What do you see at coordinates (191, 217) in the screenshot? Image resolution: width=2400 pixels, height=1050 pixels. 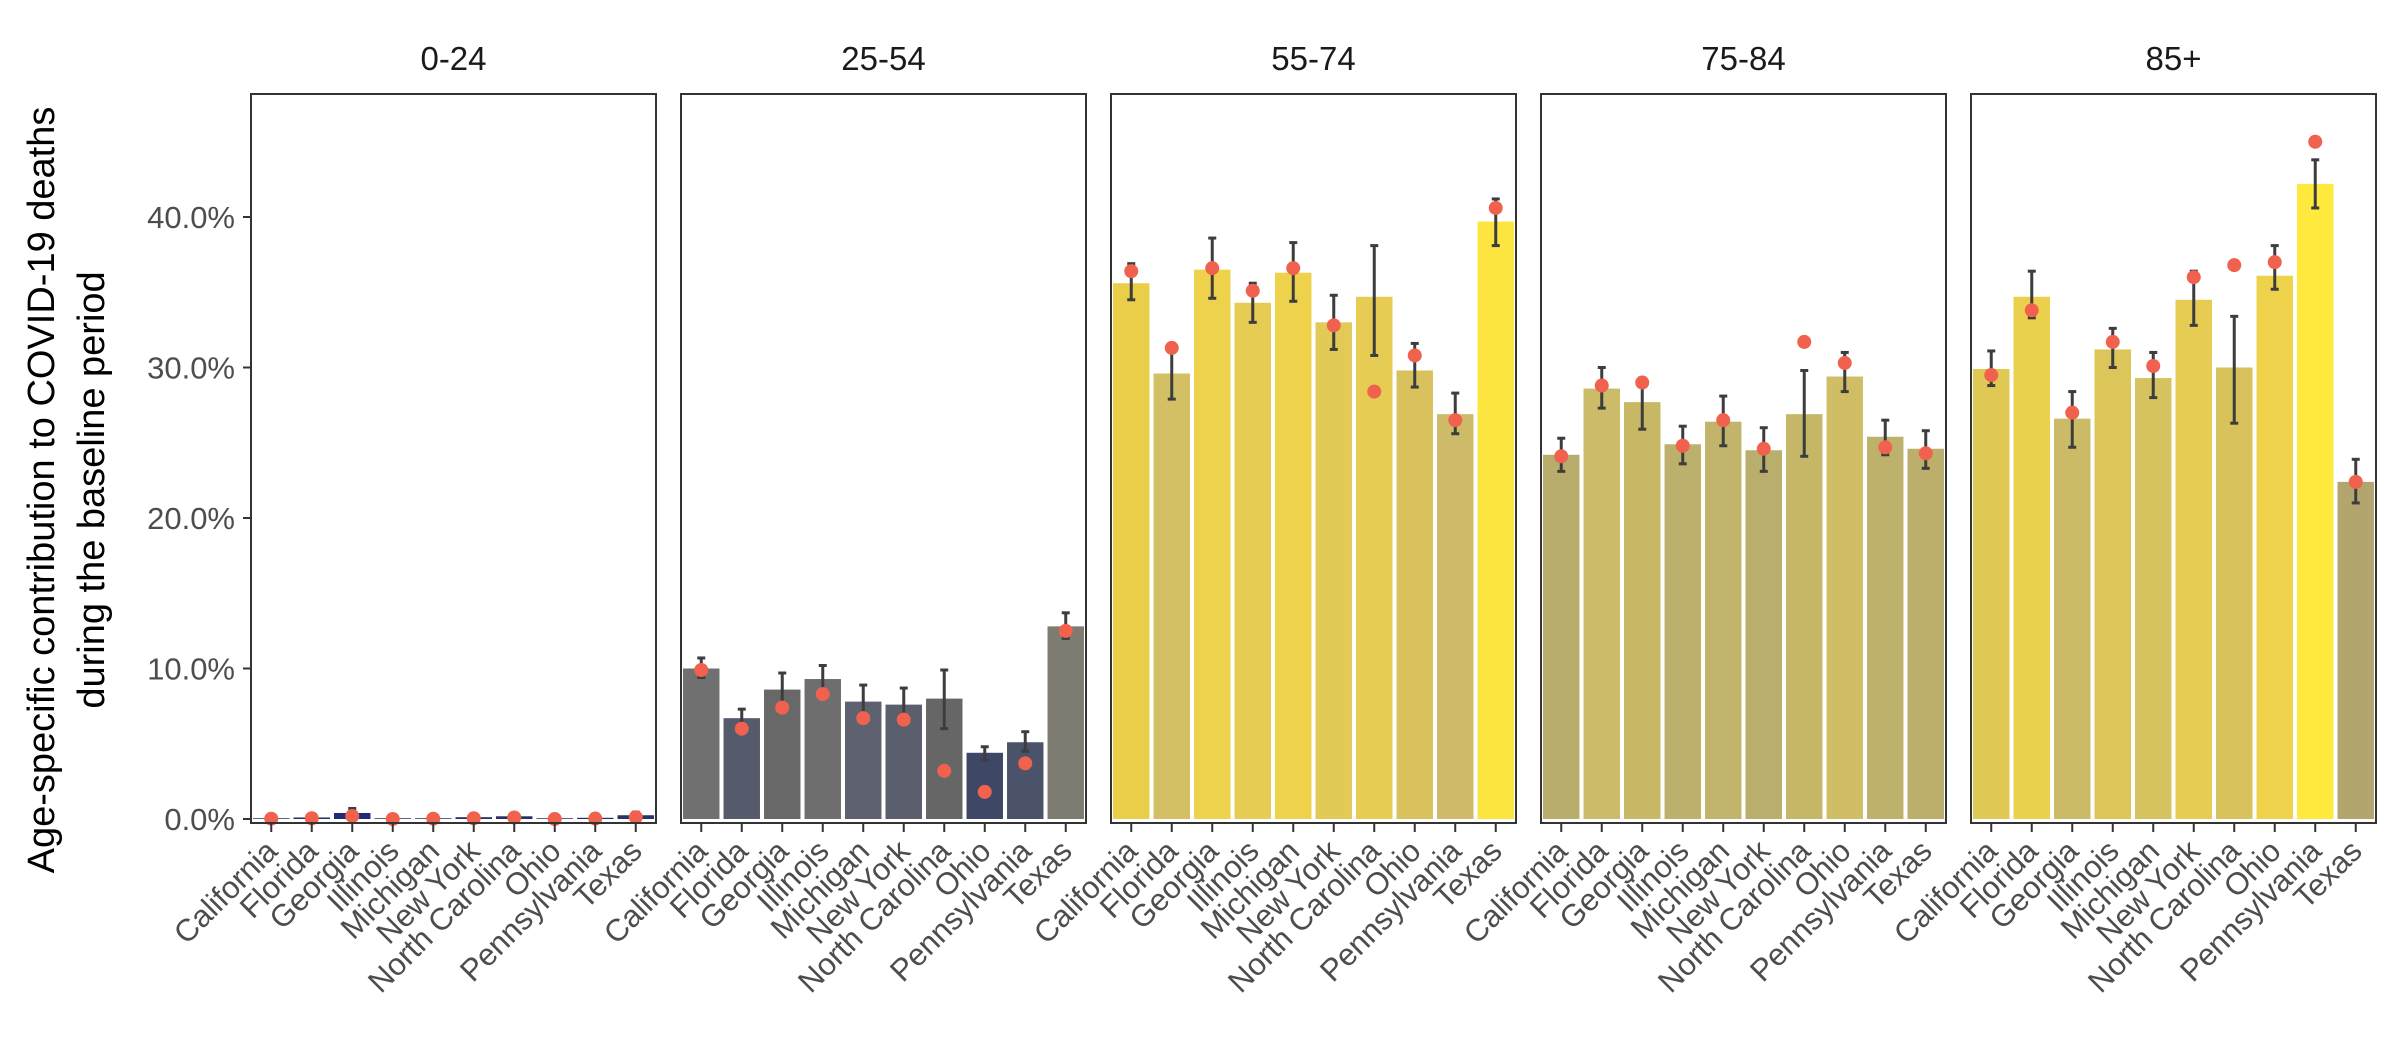 I see `y-tick-label: 40.0%` at bounding box center [191, 217].